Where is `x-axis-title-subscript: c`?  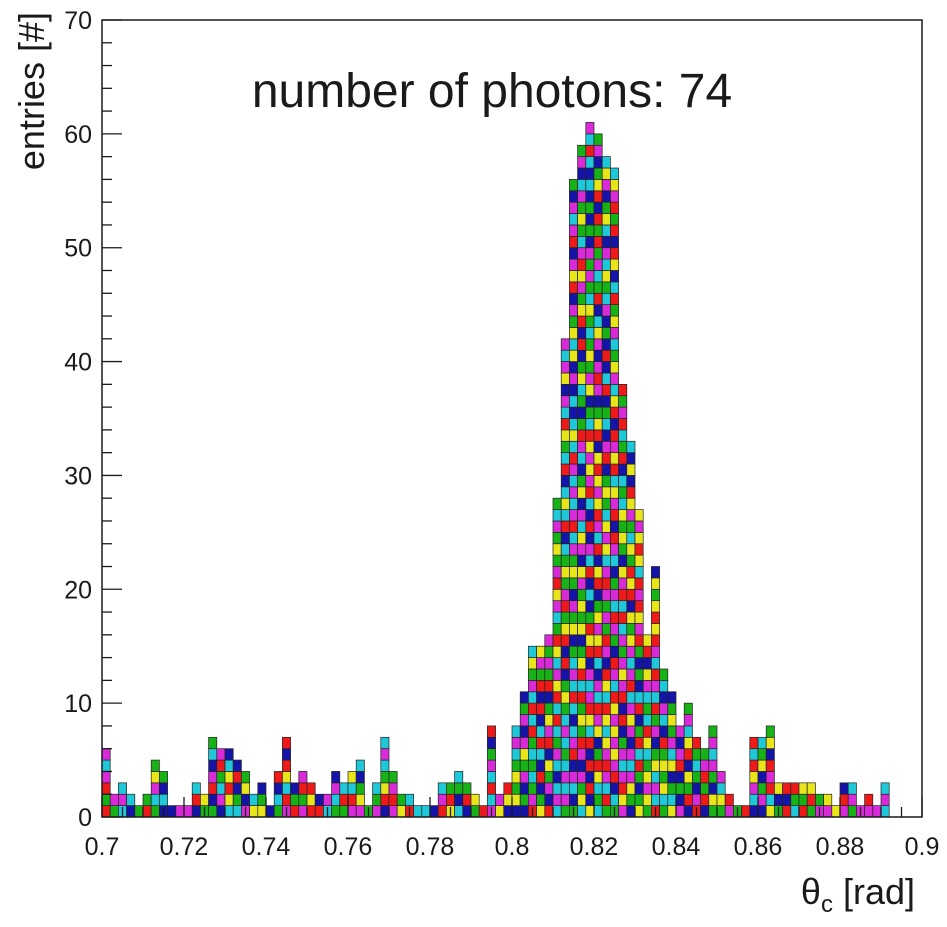 x-axis-title-subscript: c is located at coordinates (827, 904).